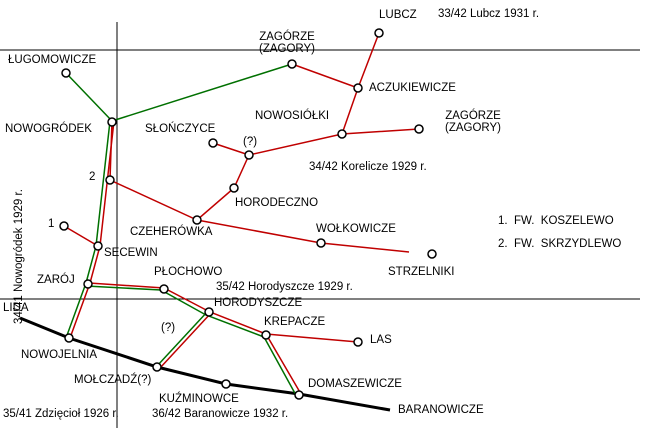 The height and width of the screenshot is (432, 645). I want to click on legend-item-1: 1. FW. KOSZELEWO, so click(556, 221).